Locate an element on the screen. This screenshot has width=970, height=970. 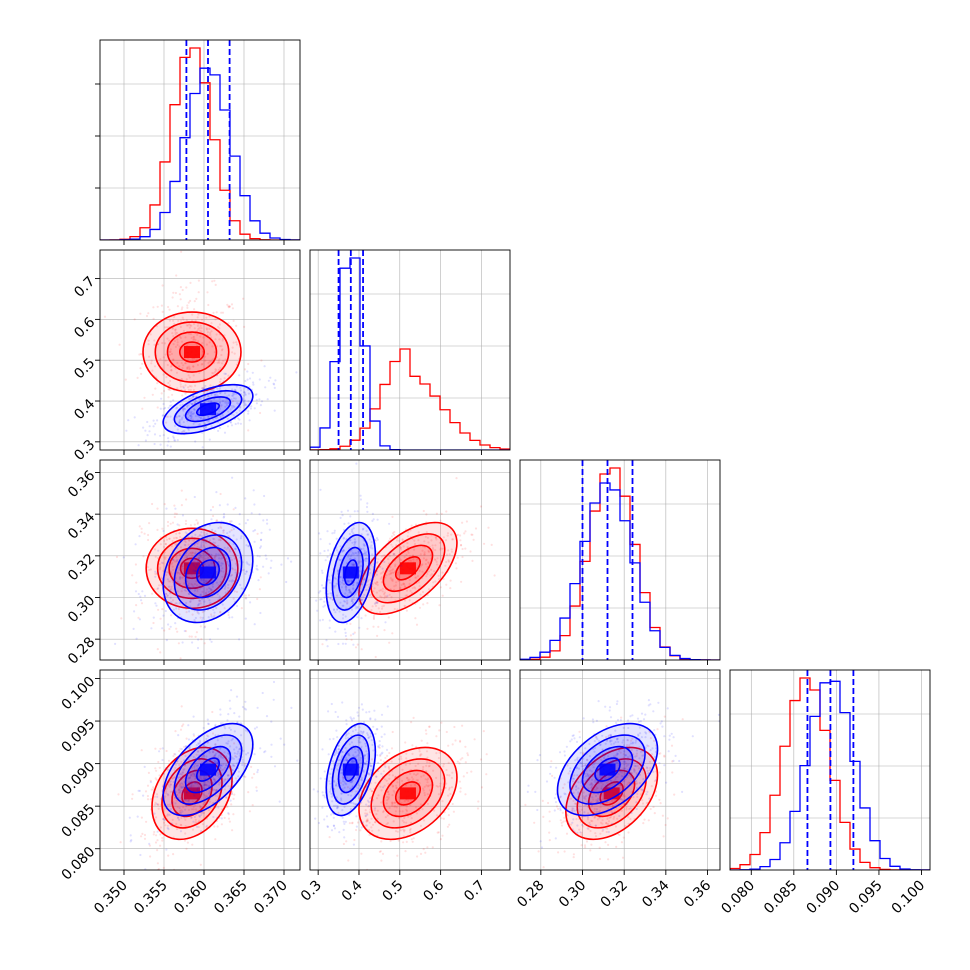
panel-2-0: 0.28 0.30 0.32 0.34 0.36 is located at coordinates (183, 563).